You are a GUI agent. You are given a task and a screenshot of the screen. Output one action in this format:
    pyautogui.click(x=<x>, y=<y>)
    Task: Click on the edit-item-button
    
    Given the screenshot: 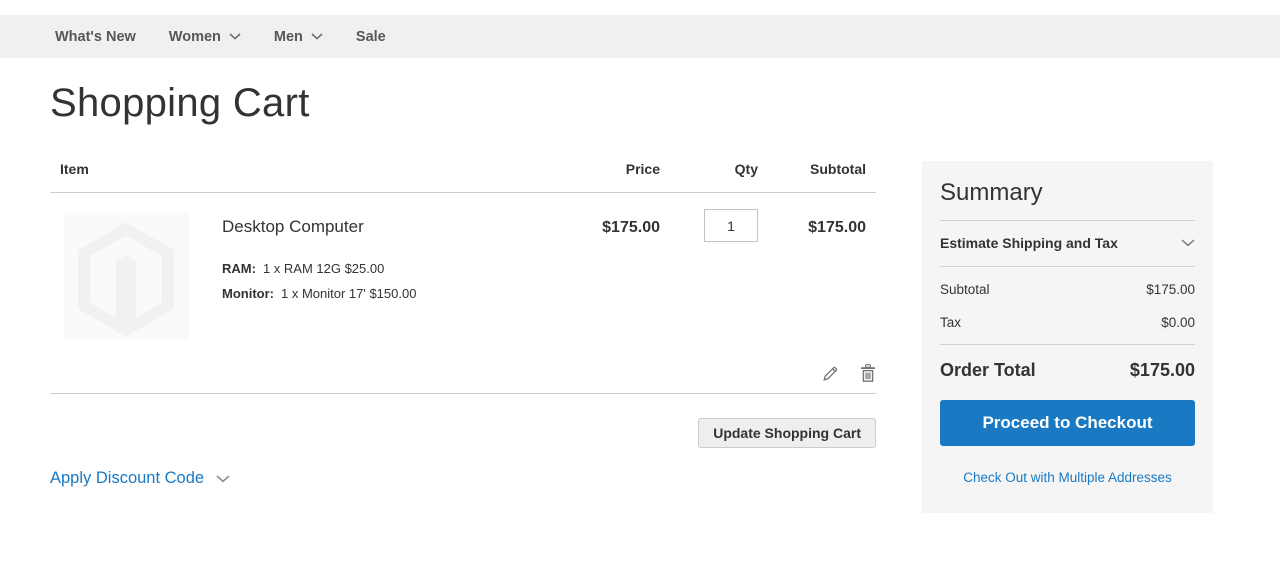 What is the action you would take?
    pyautogui.click(x=830, y=373)
    